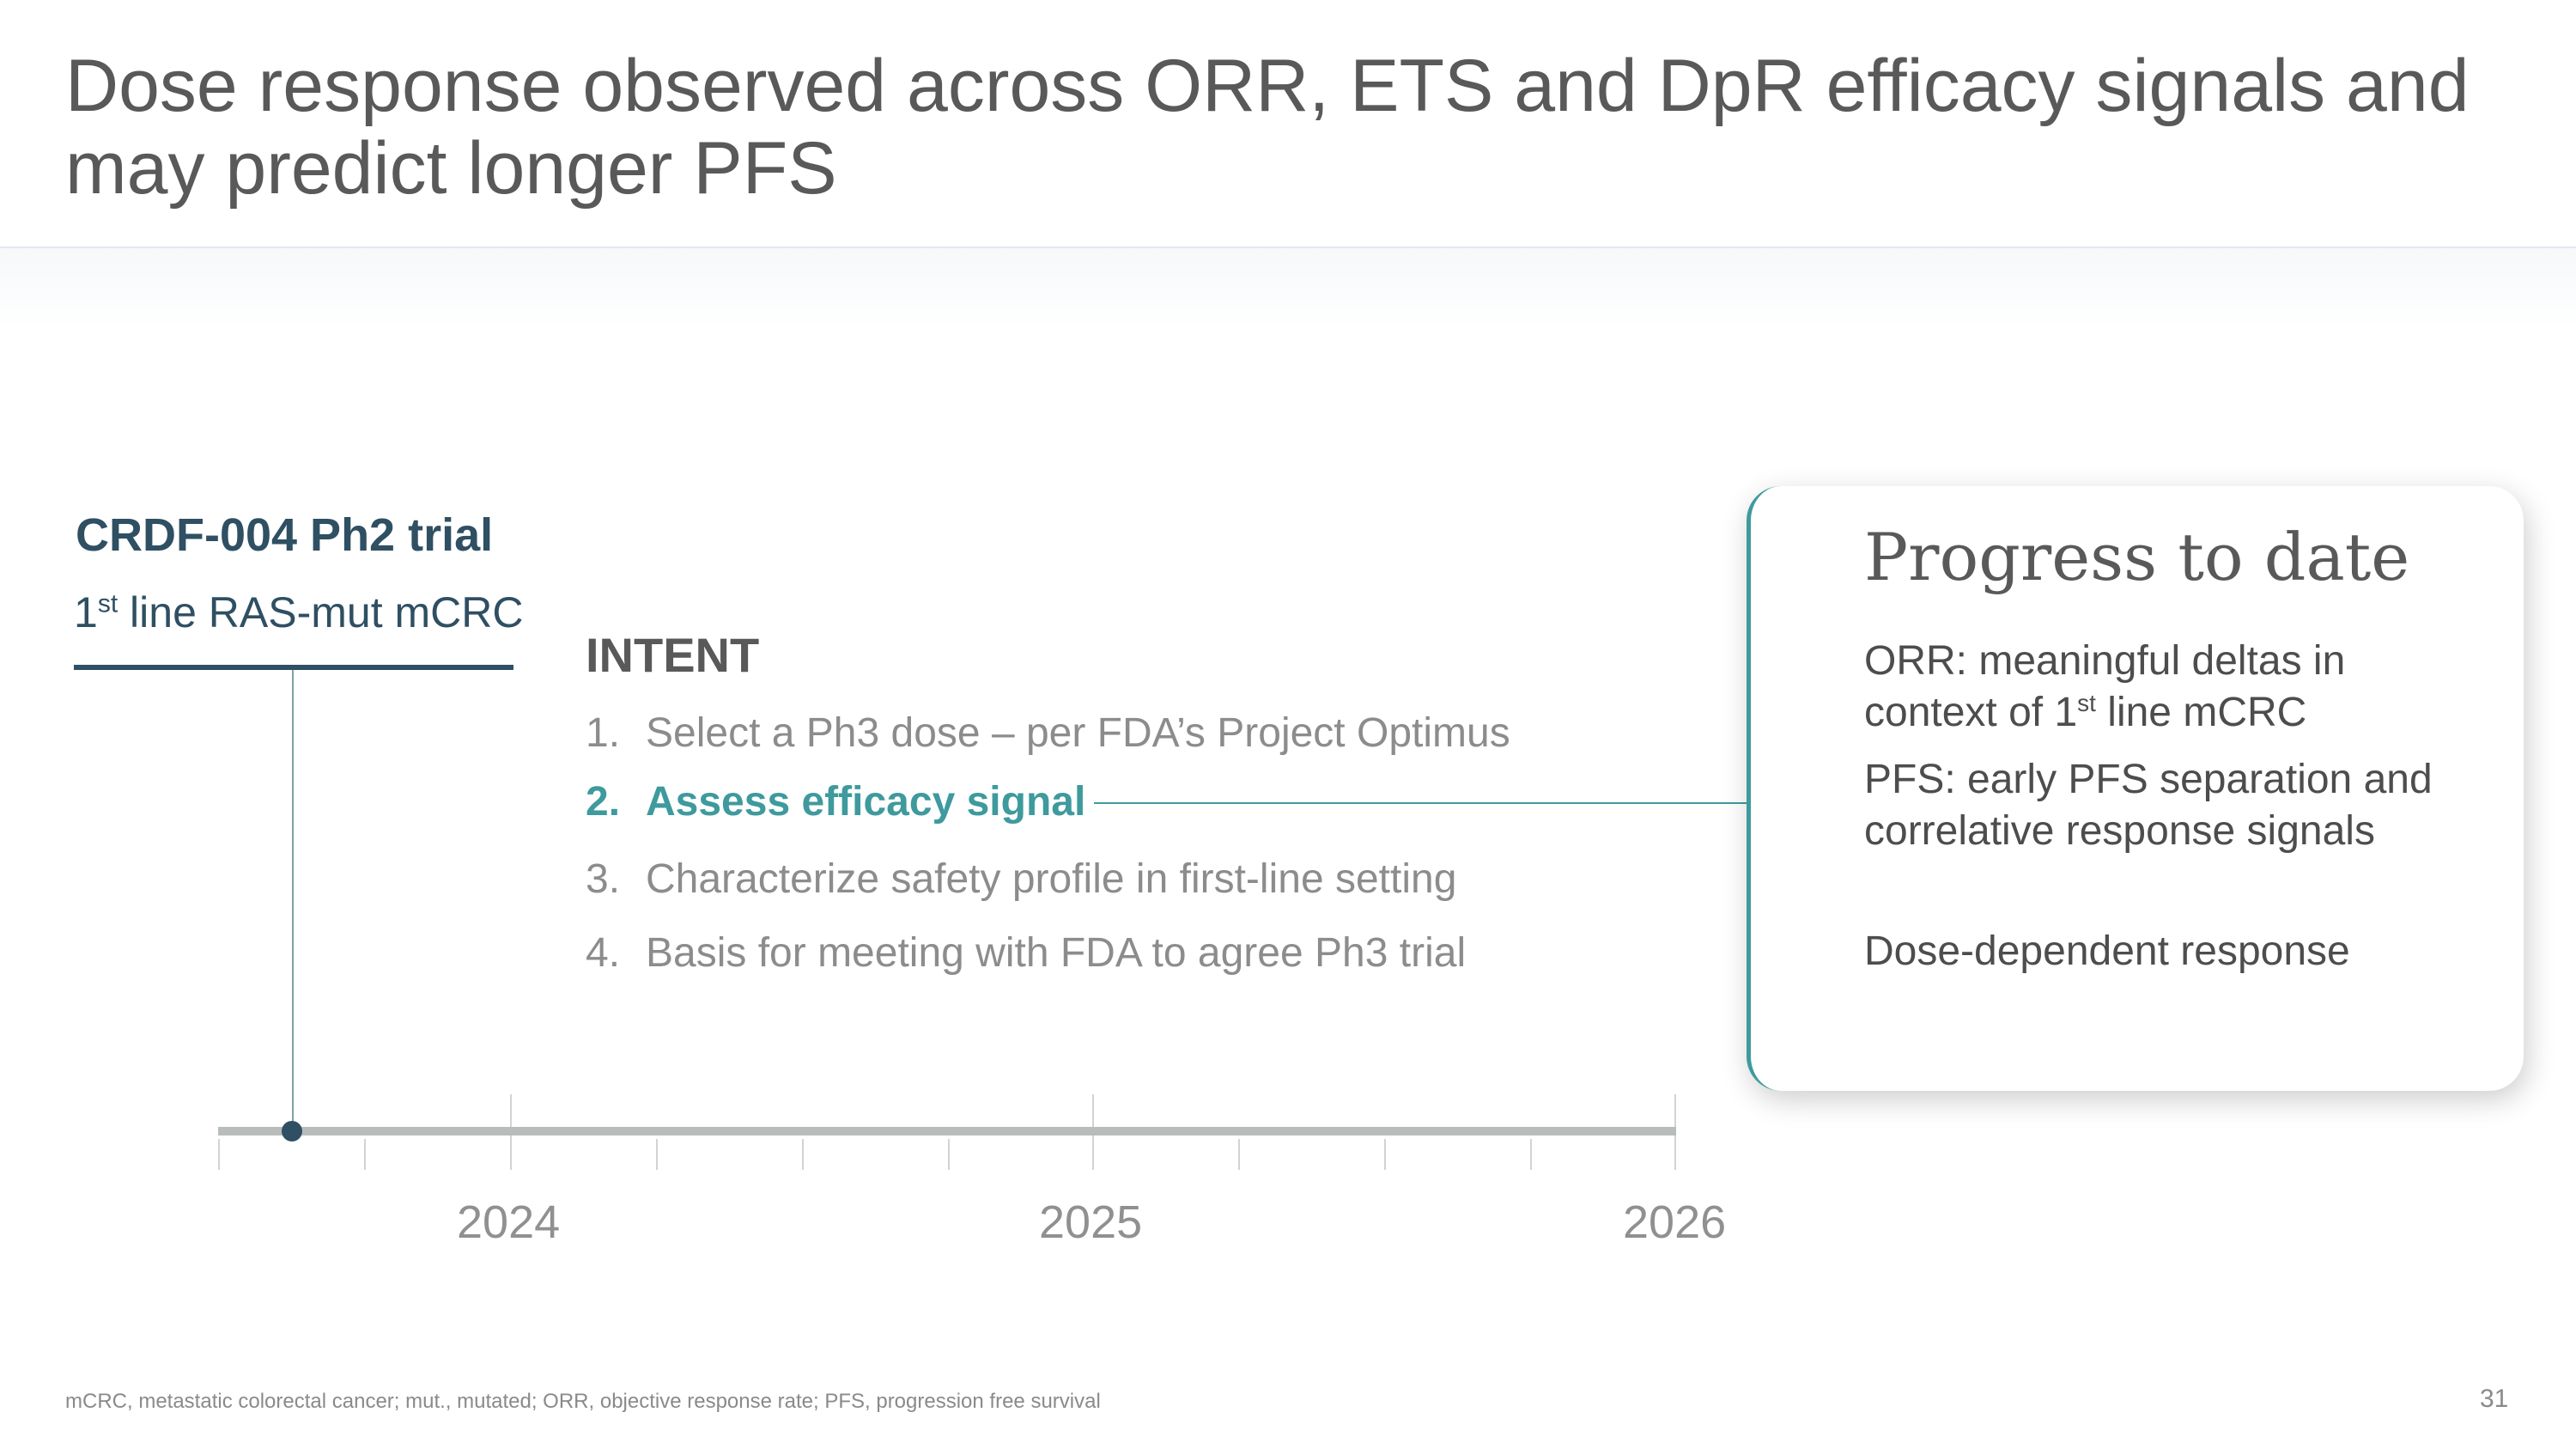 Image resolution: width=2576 pixels, height=1449 pixels. What do you see at coordinates (293, 902) in the screenshot?
I see `trial-connector-line` at bounding box center [293, 902].